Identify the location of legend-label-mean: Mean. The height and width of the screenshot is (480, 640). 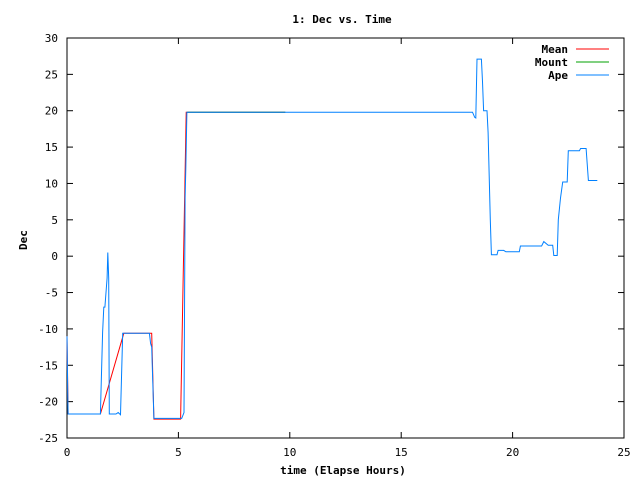
(555, 49).